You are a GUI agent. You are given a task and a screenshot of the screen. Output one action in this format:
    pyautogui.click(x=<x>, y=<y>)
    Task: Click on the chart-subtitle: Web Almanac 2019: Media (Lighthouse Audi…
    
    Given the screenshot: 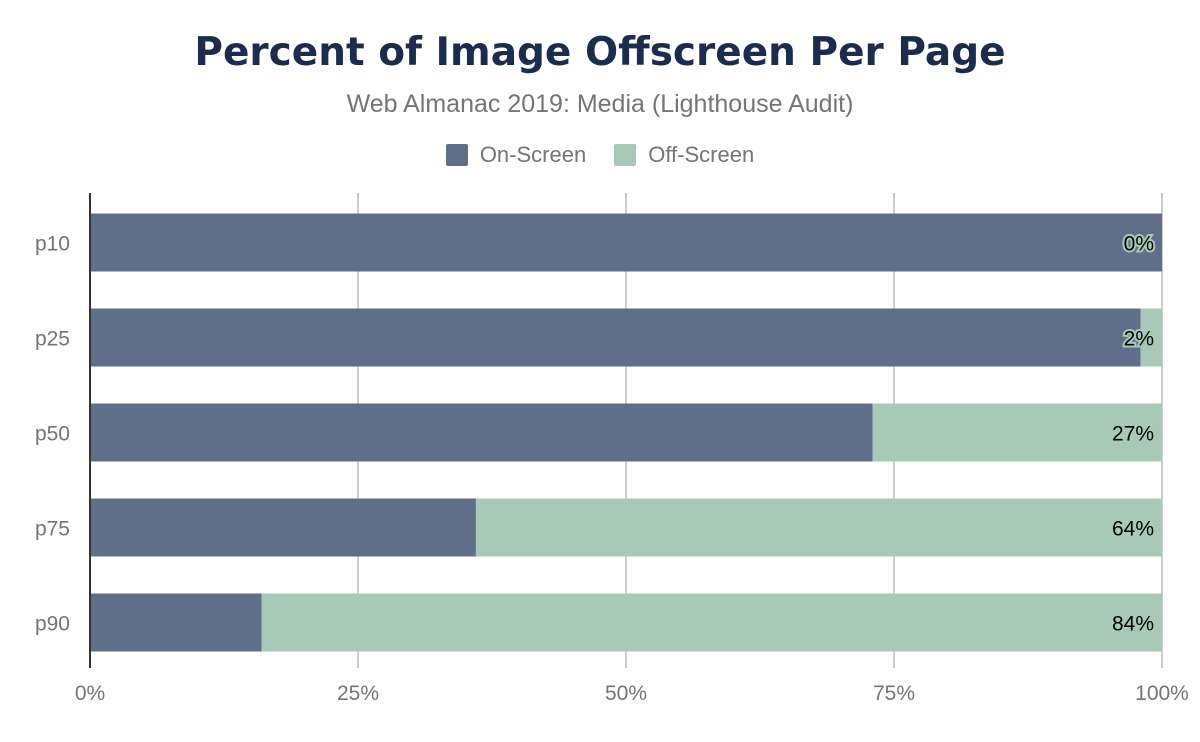 What is the action you would take?
    pyautogui.click(x=600, y=104)
    